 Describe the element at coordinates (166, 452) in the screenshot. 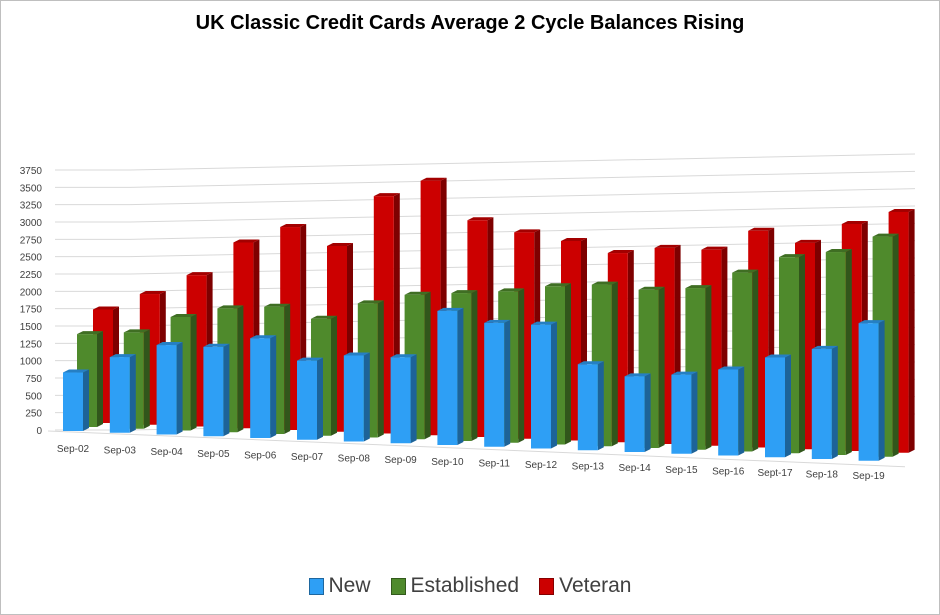

I see `x-tick-label: Sep-04` at that location.